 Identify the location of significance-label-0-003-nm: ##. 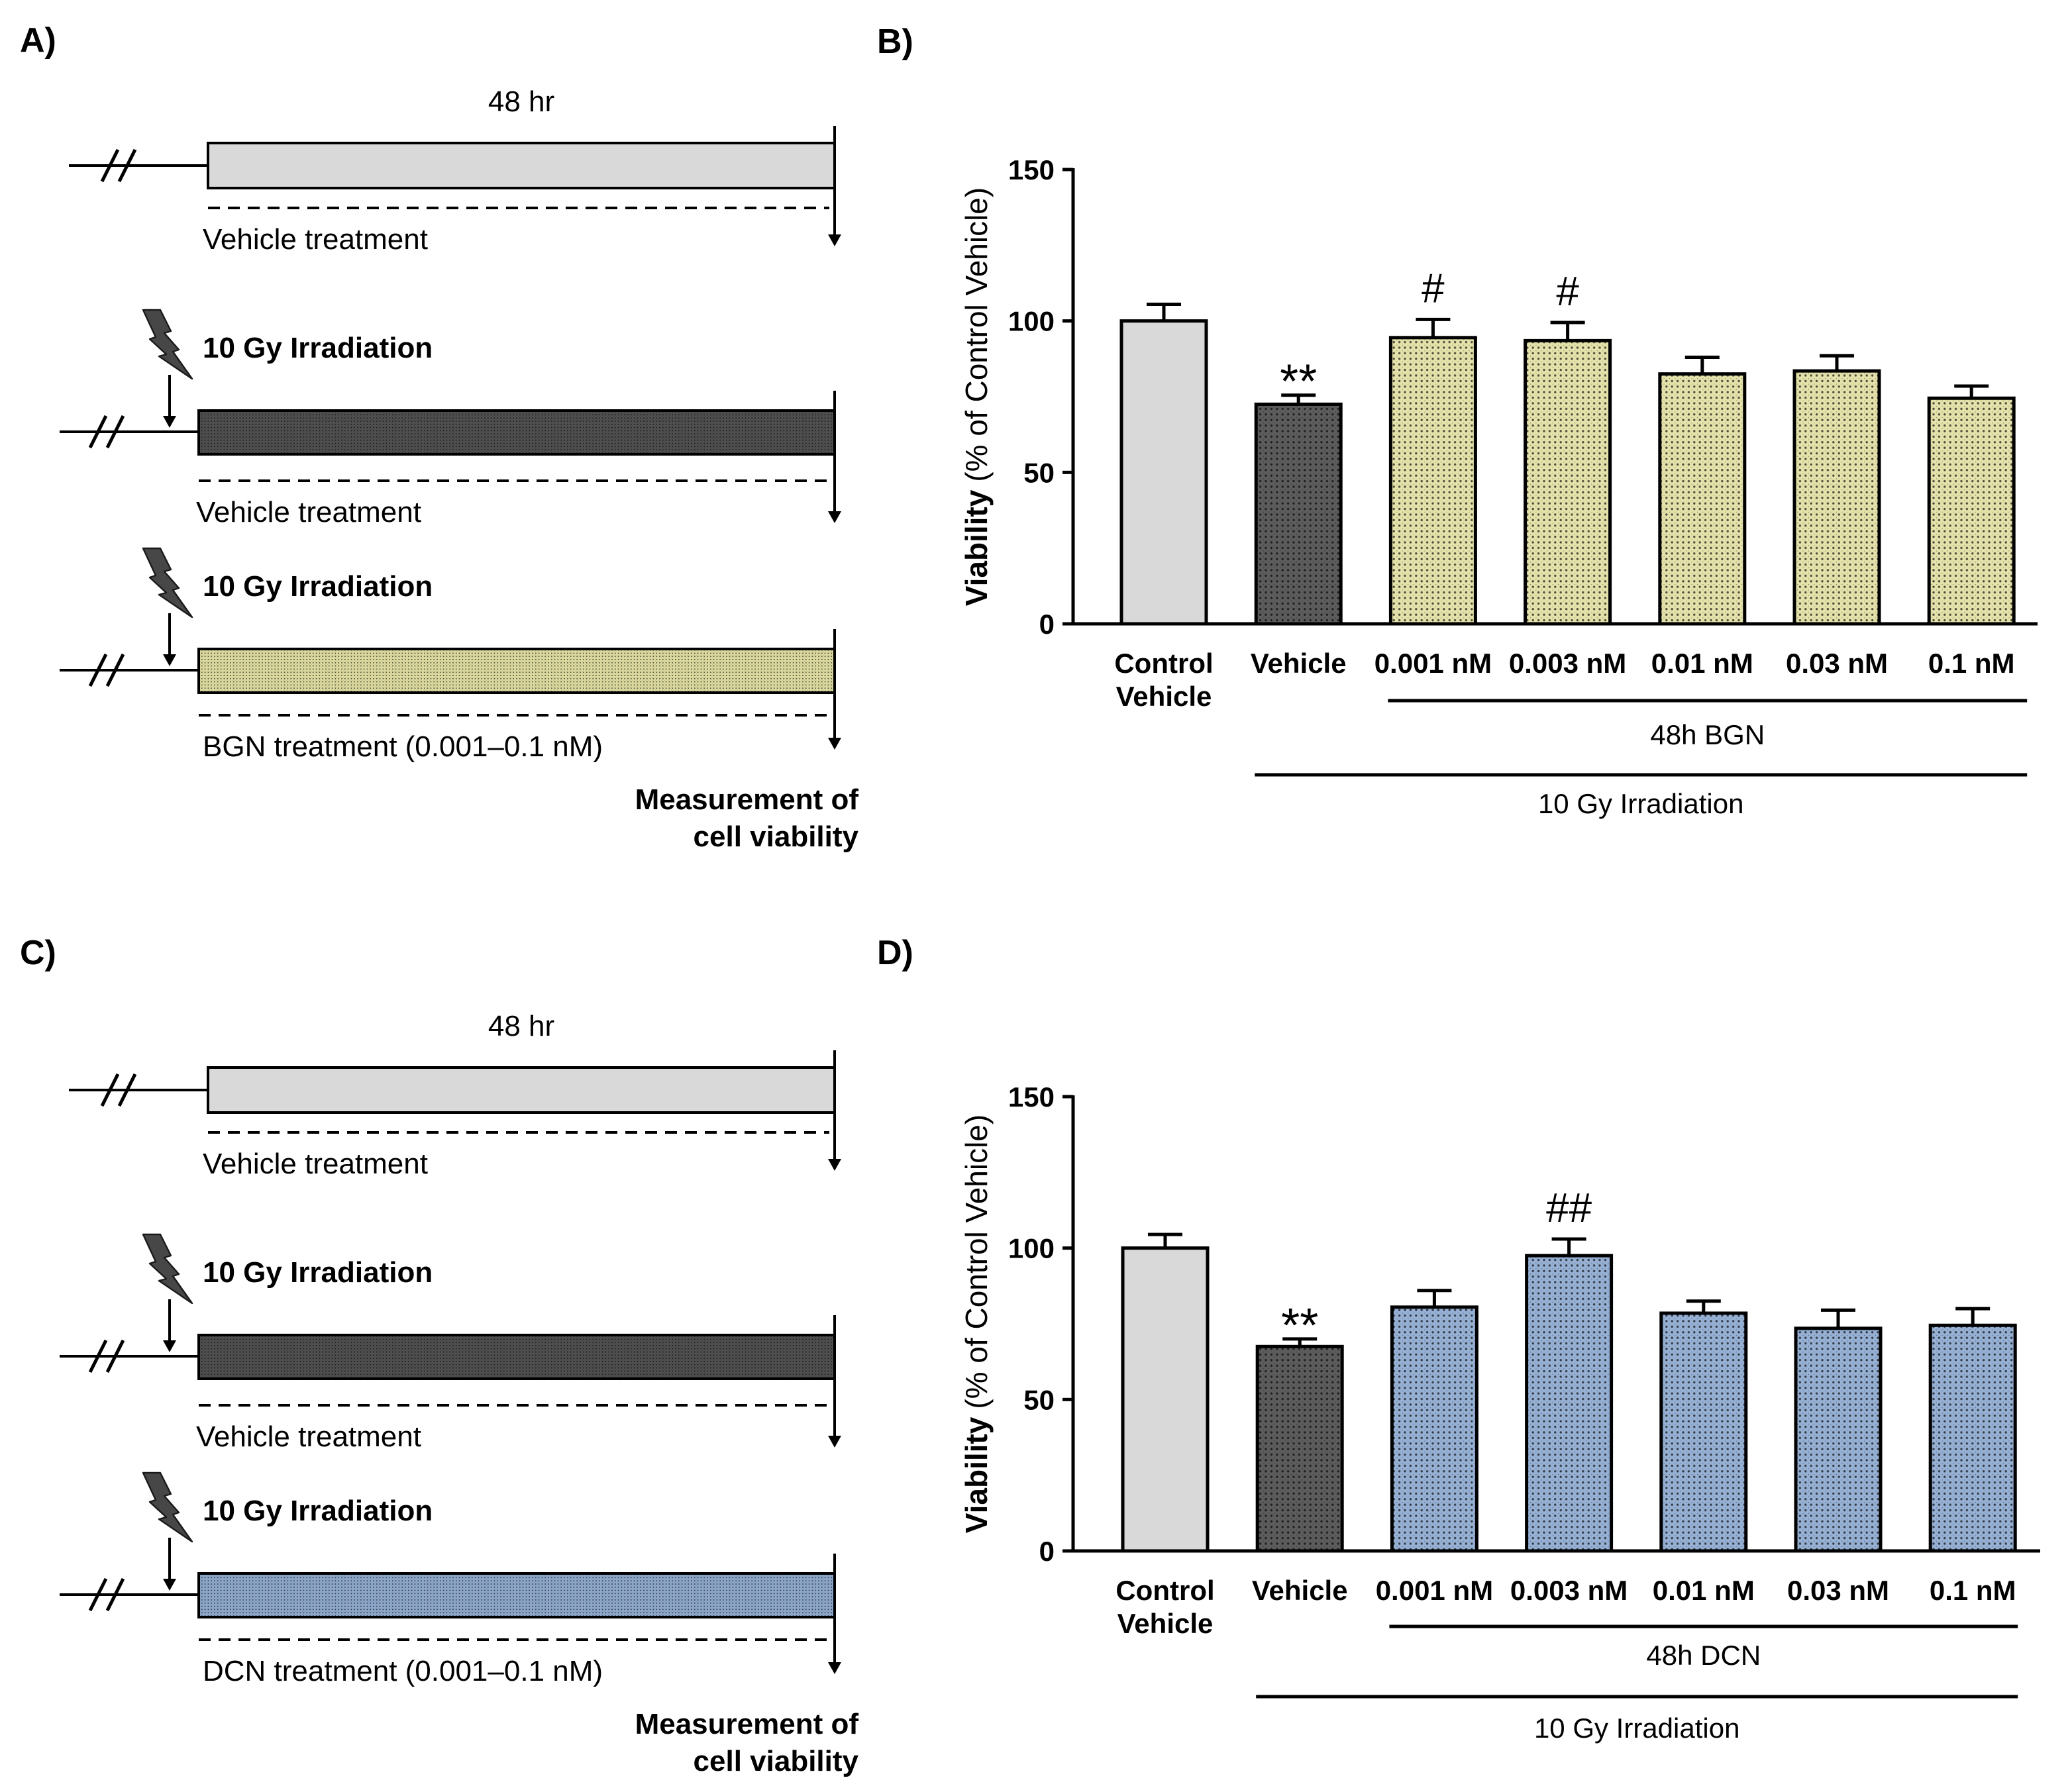
(1569, 1208).